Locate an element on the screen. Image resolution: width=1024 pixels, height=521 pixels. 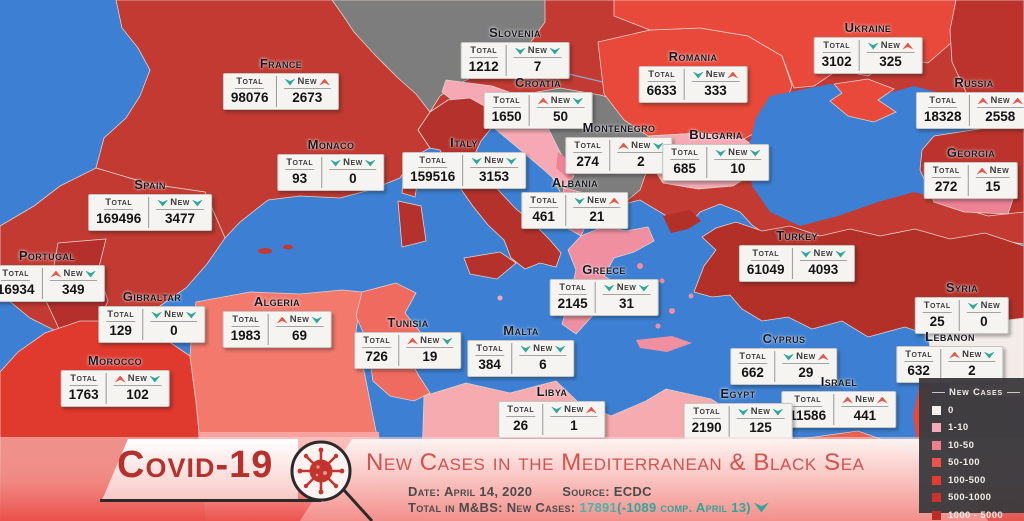
total-value: 6633 is located at coordinates (661, 90).